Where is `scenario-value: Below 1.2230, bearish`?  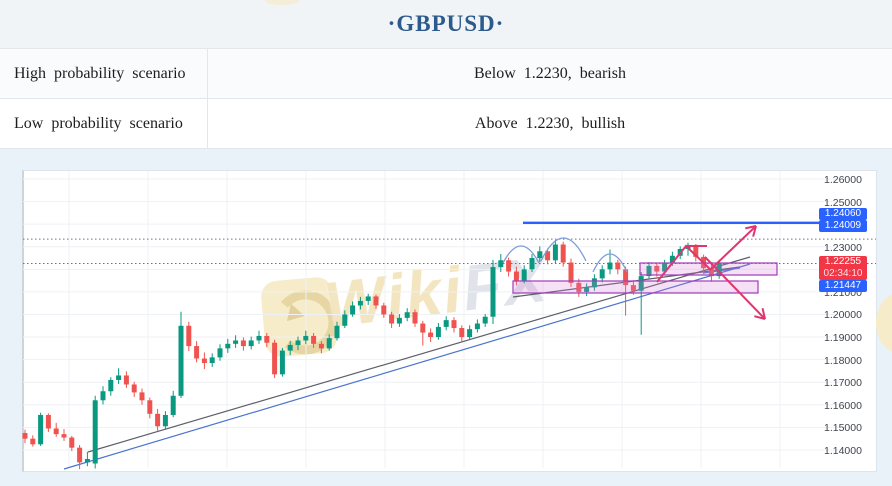
scenario-value: Below 1.2230, bearish is located at coordinates (550, 73).